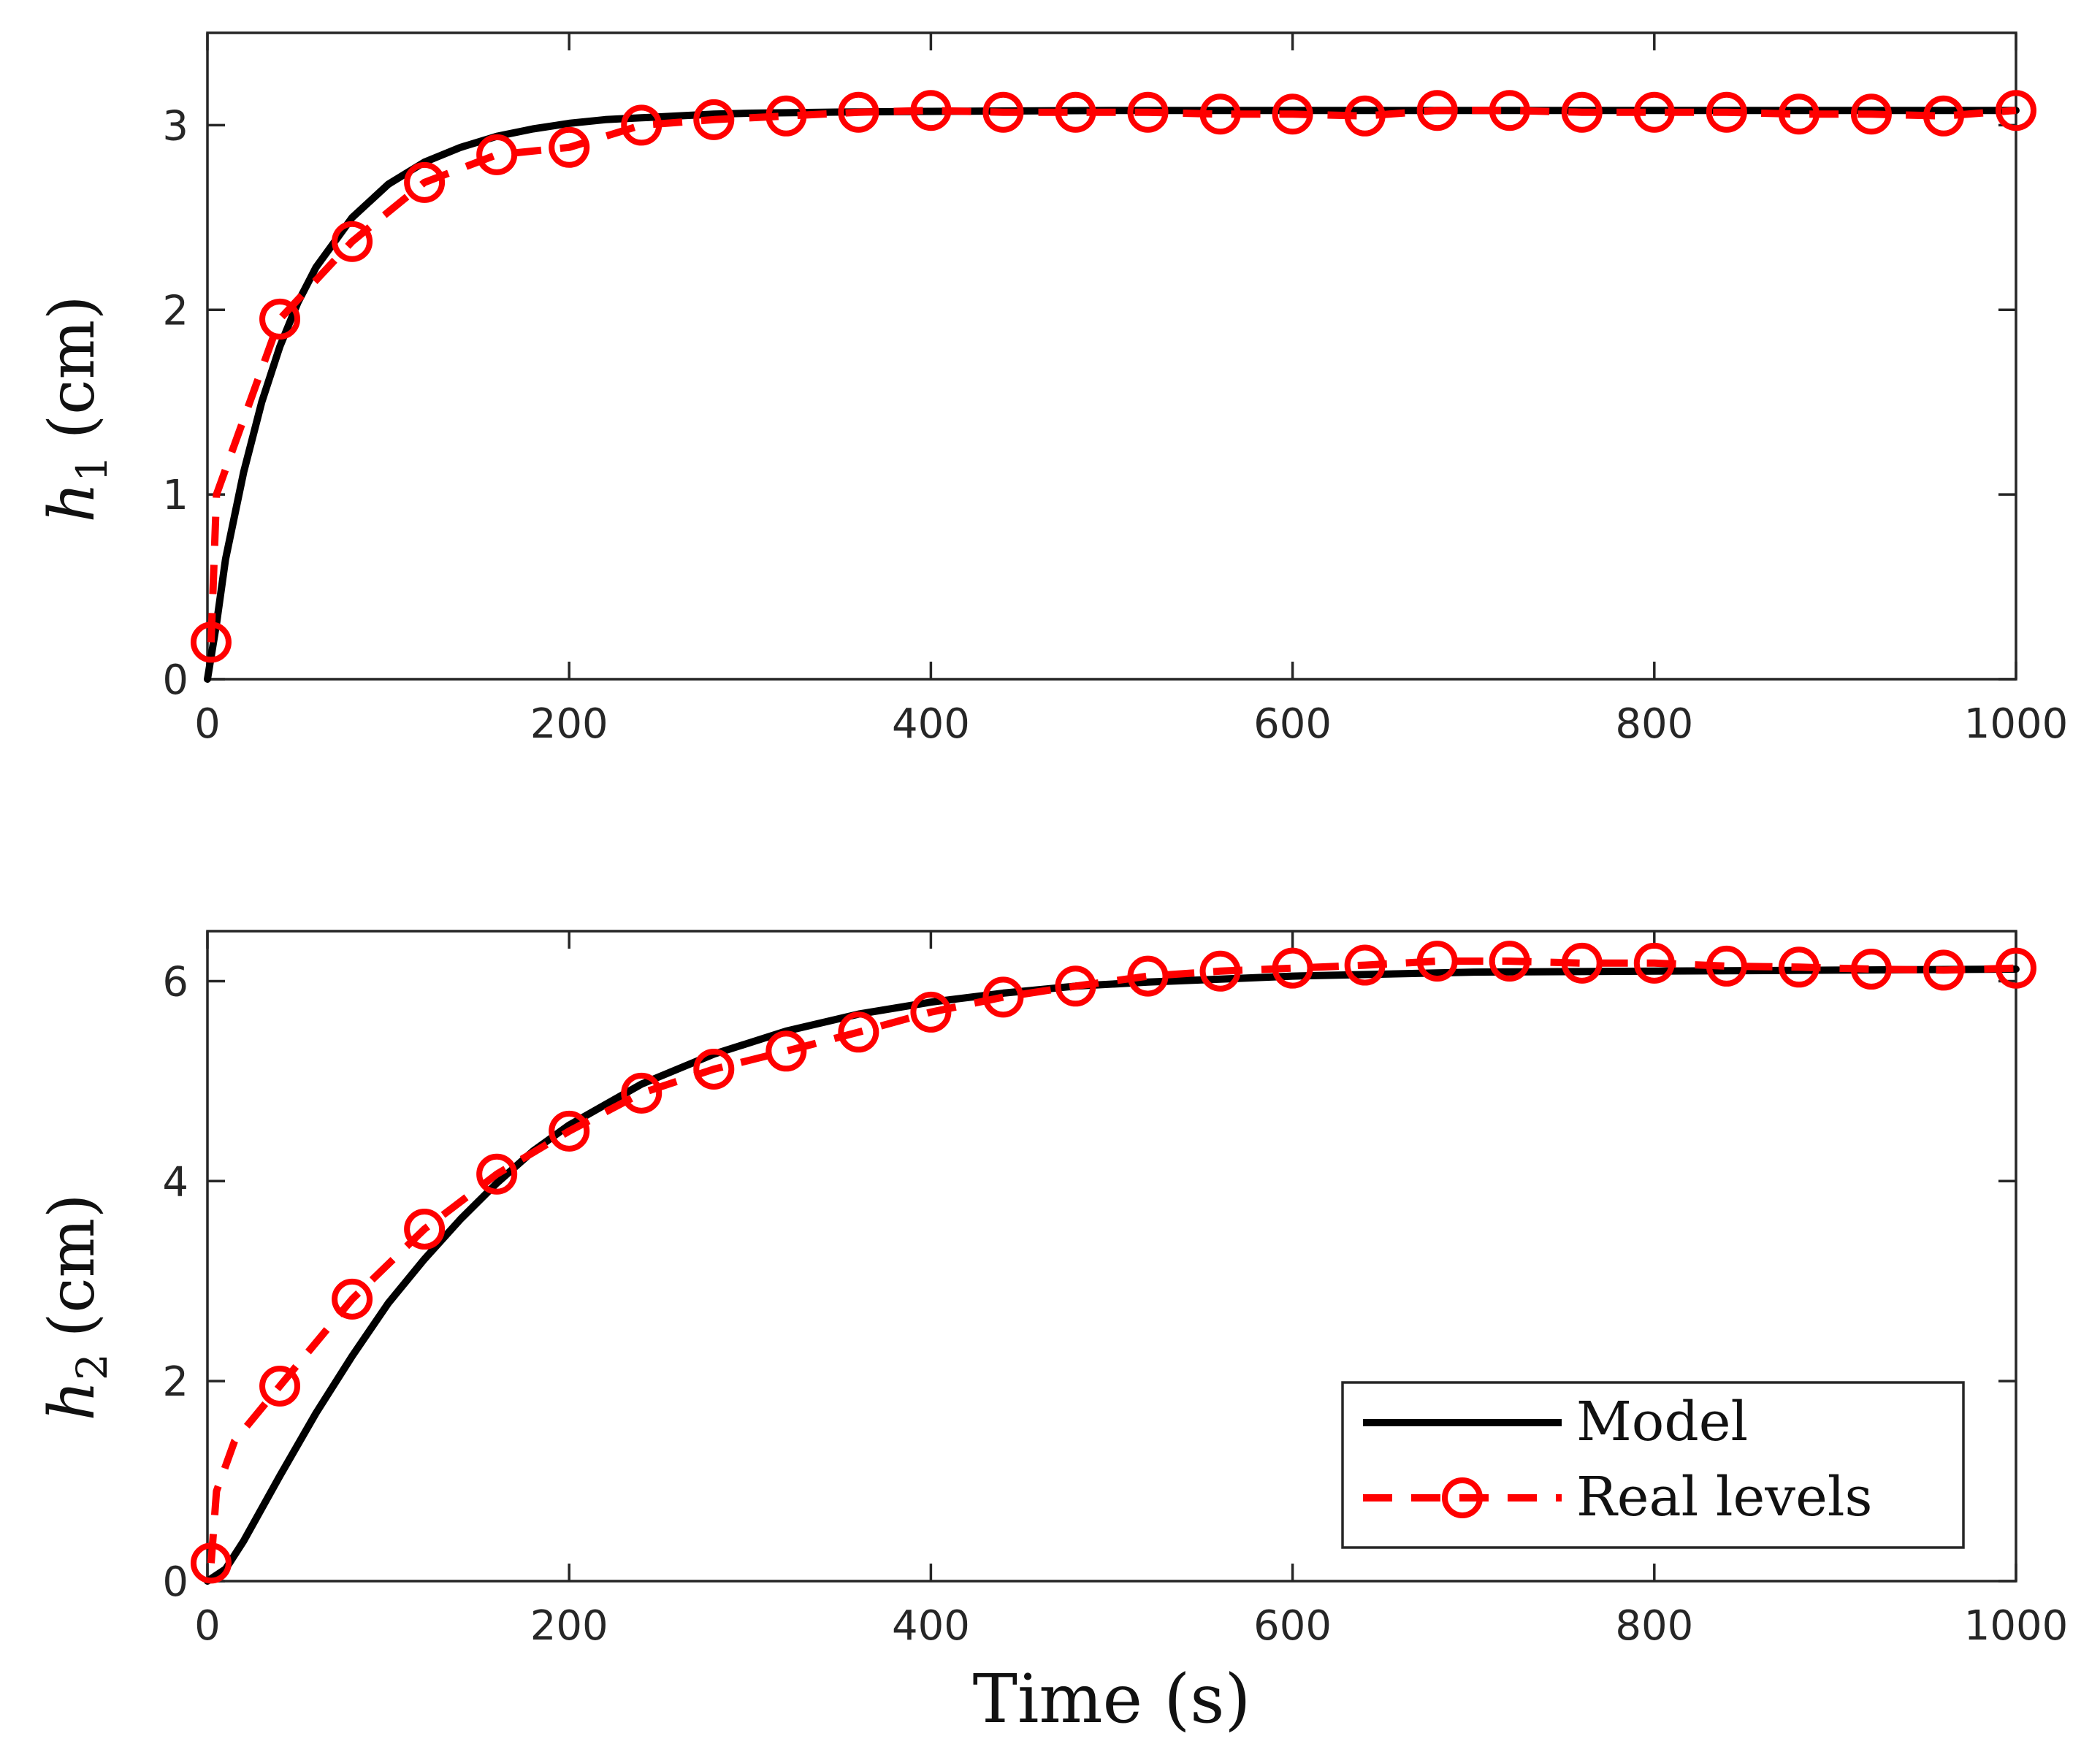 This screenshot has width=2100, height=1752. What do you see at coordinates (175, 310) in the screenshot?
I see `top-ytick-label: 2` at bounding box center [175, 310].